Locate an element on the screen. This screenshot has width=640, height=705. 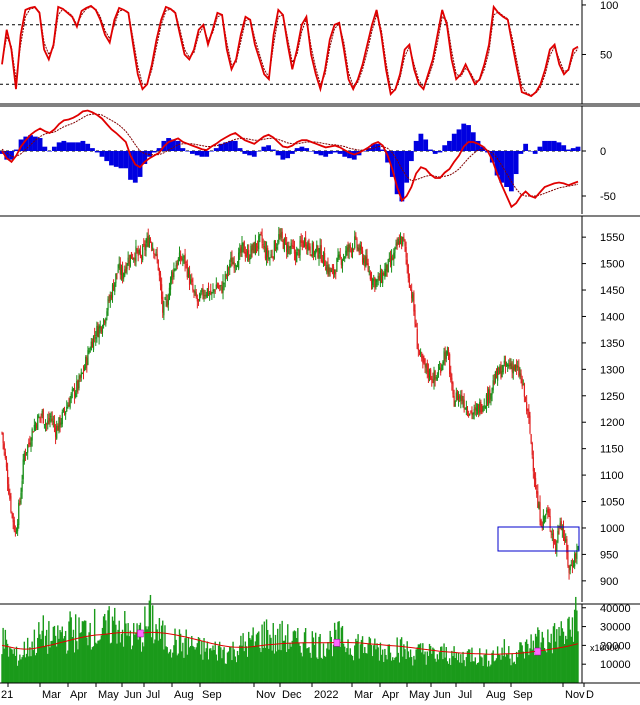
price-tick-label: 1050 is located at coordinates (612, 503).